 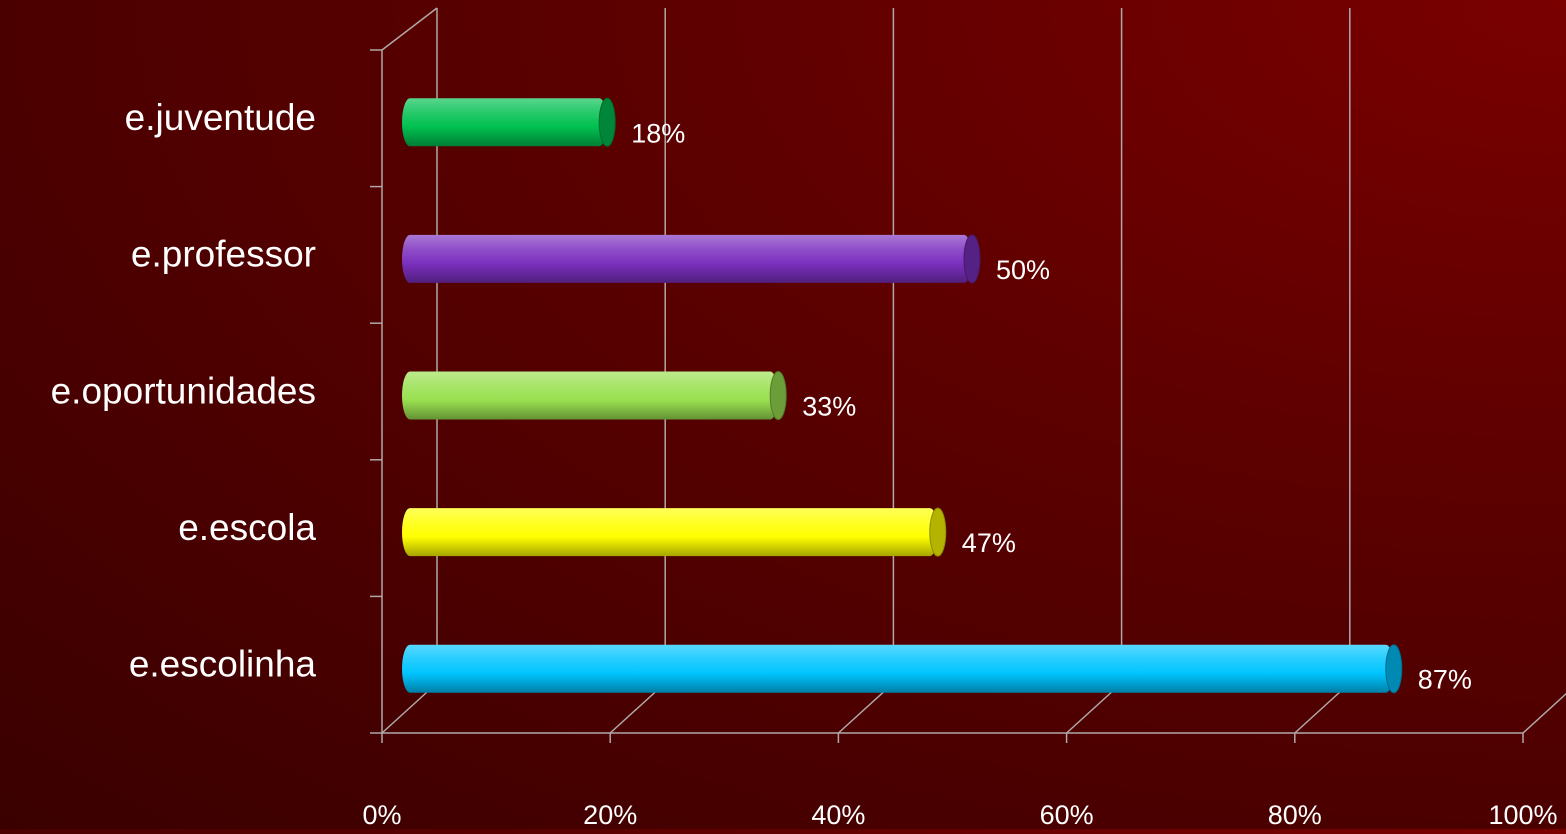 I want to click on bar-e.escolinha, so click(x=902, y=669).